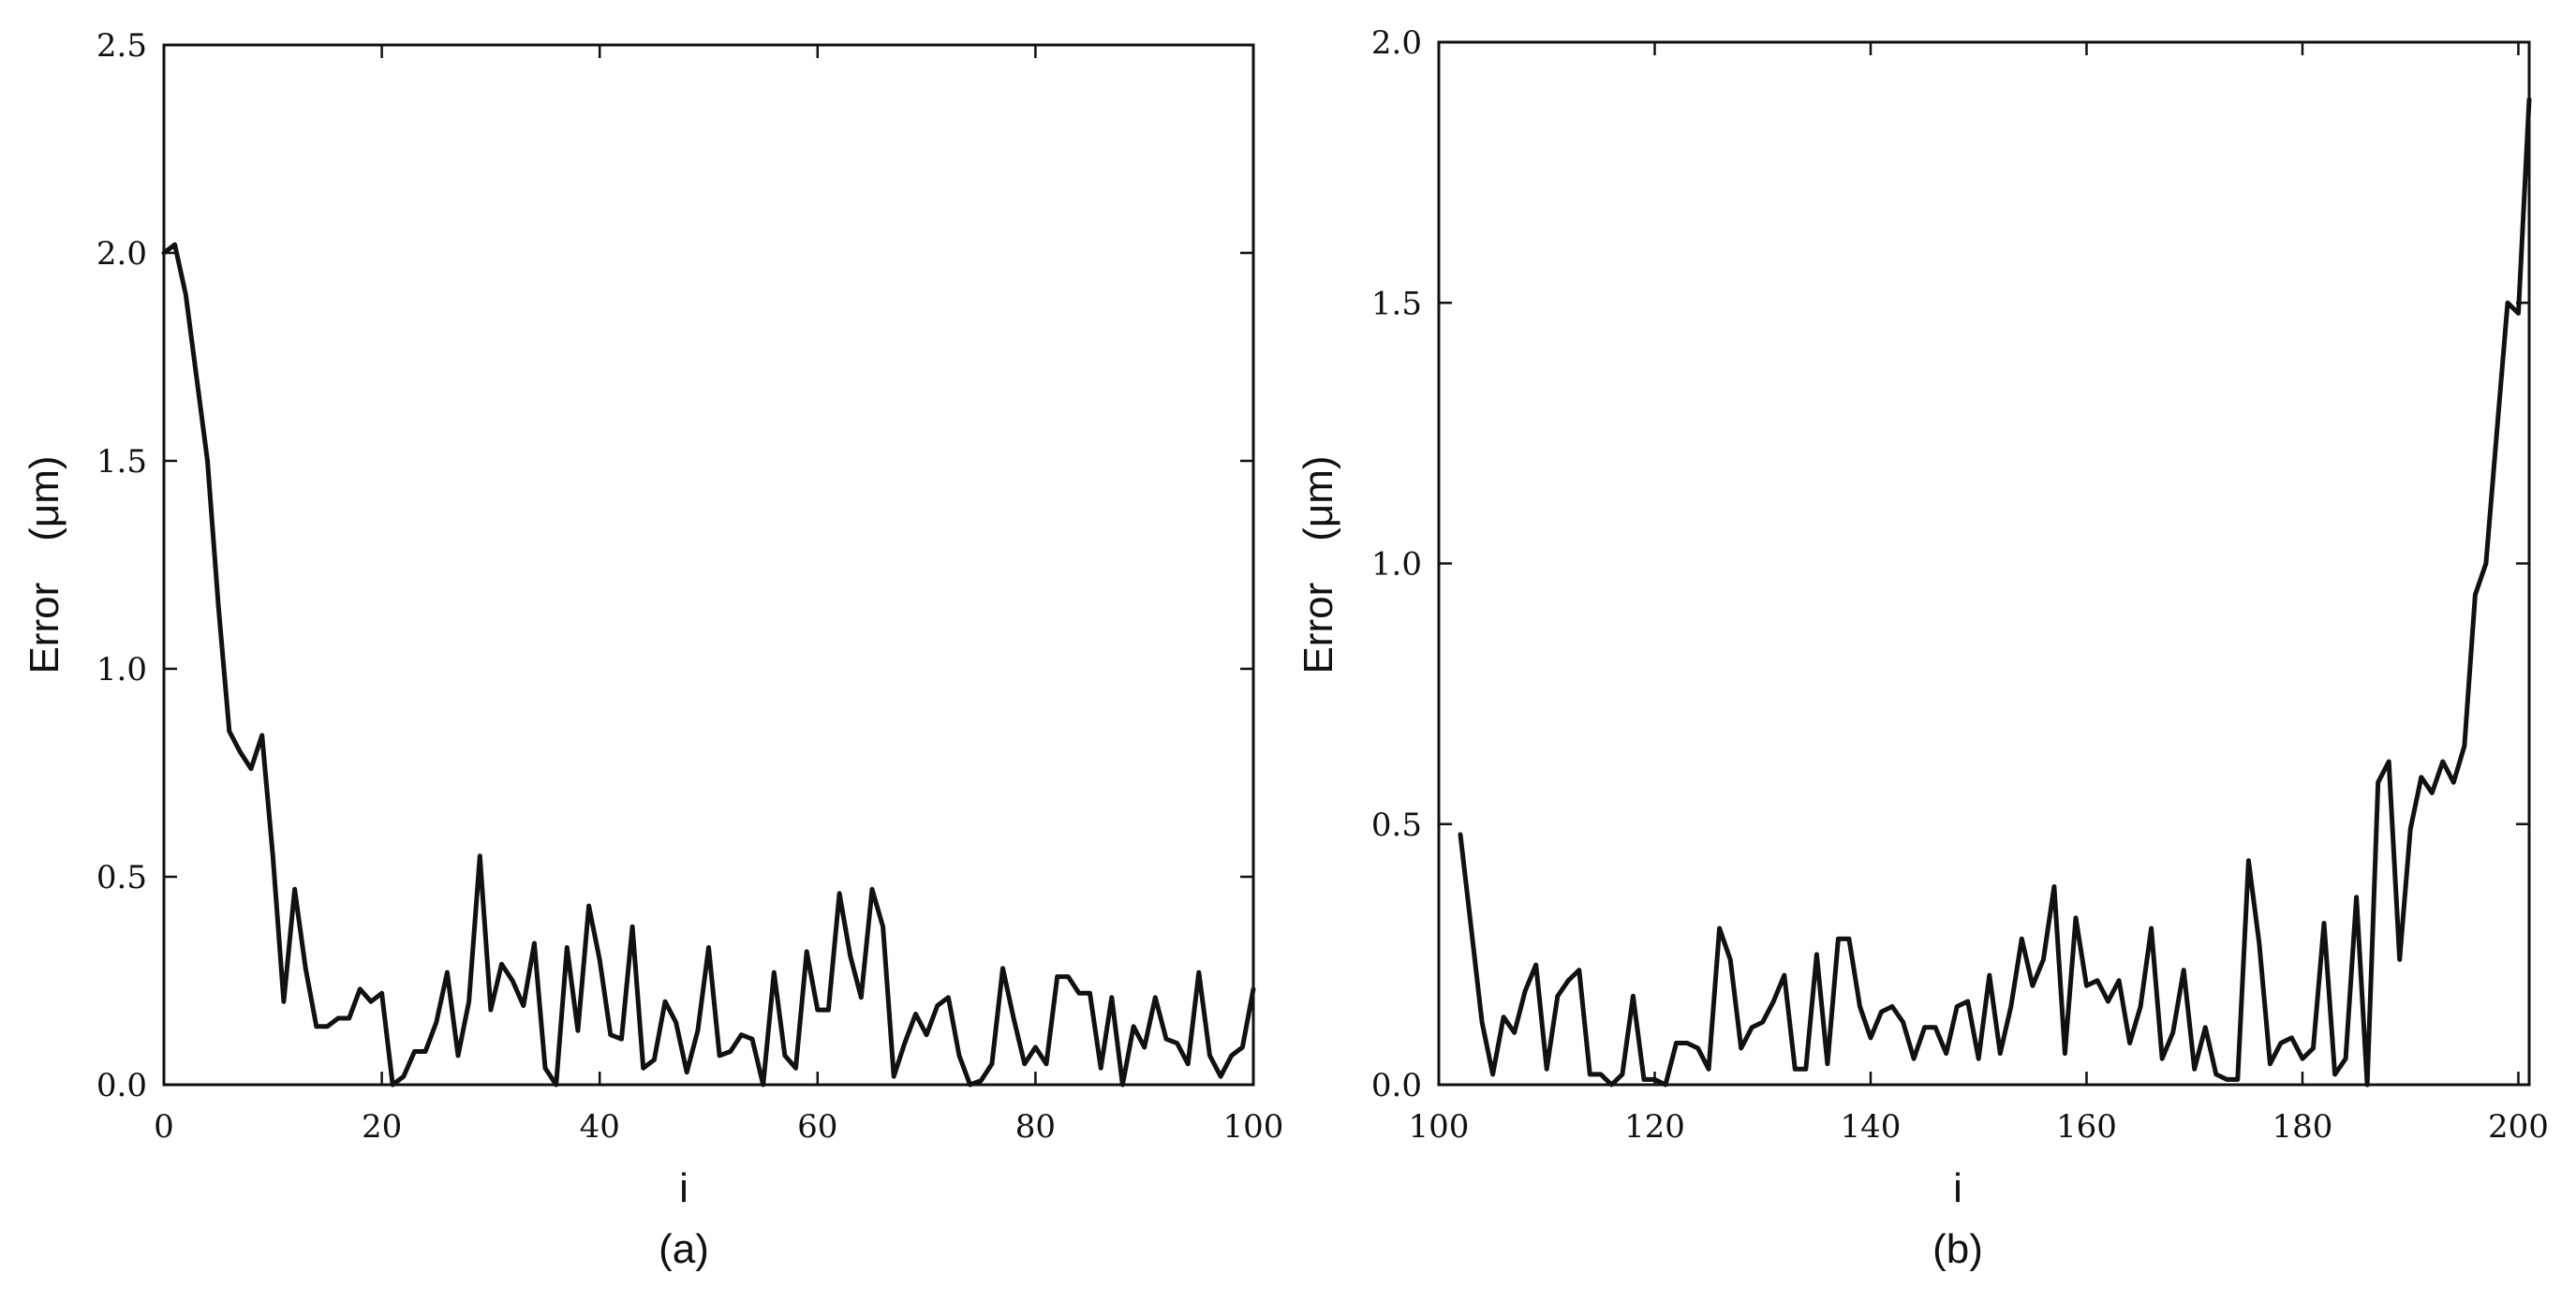  What do you see at coordinates (600, 1127) in the screenshot?
I see `x-tick-label: 40` at bounding box center [600, 1127].